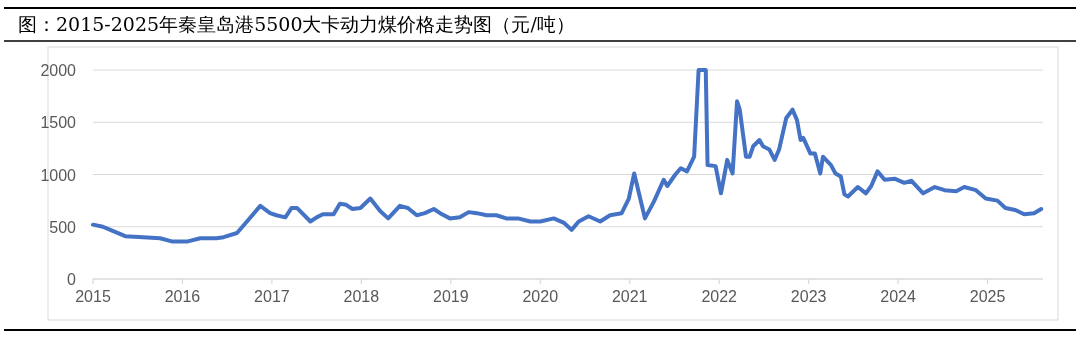 This screenshot has height=338, width=1080. What do you see at coordinates (63, 227) in the screenshot?
I see `y-tick-label: 500` at bounding box center [63, 227].